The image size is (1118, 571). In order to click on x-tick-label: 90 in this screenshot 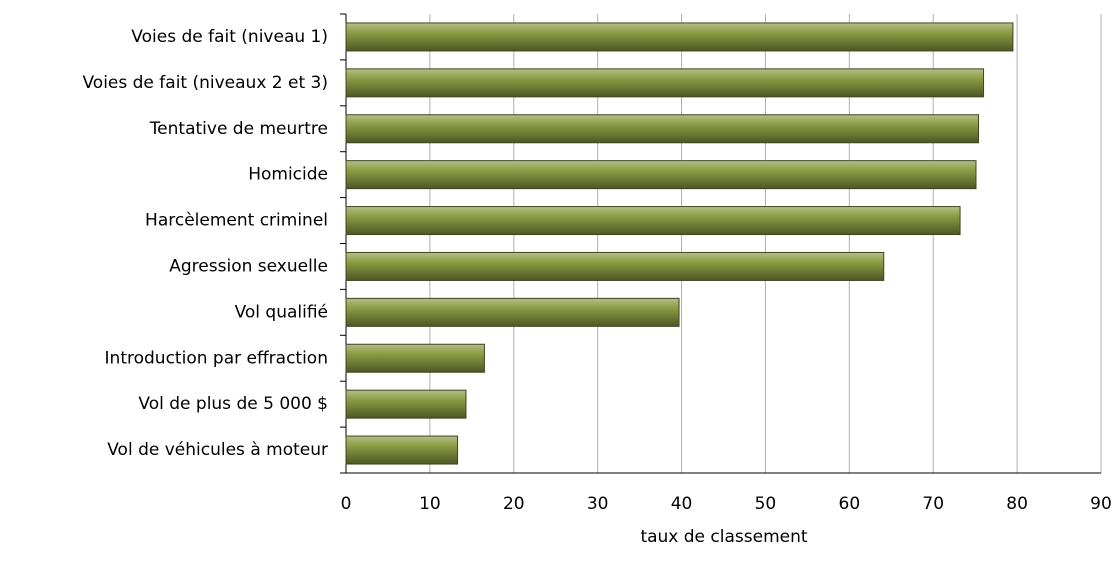, I will do `click(1101, 504)`.